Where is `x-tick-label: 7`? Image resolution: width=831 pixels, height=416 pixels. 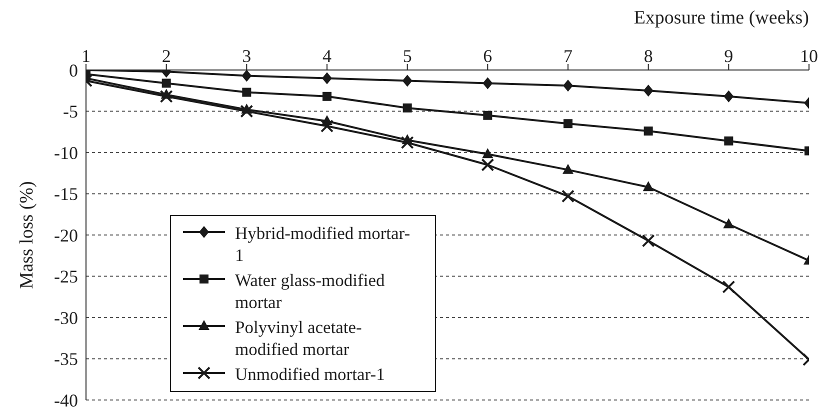 x-tick-label: 7 is located at coordinates (568, 56).